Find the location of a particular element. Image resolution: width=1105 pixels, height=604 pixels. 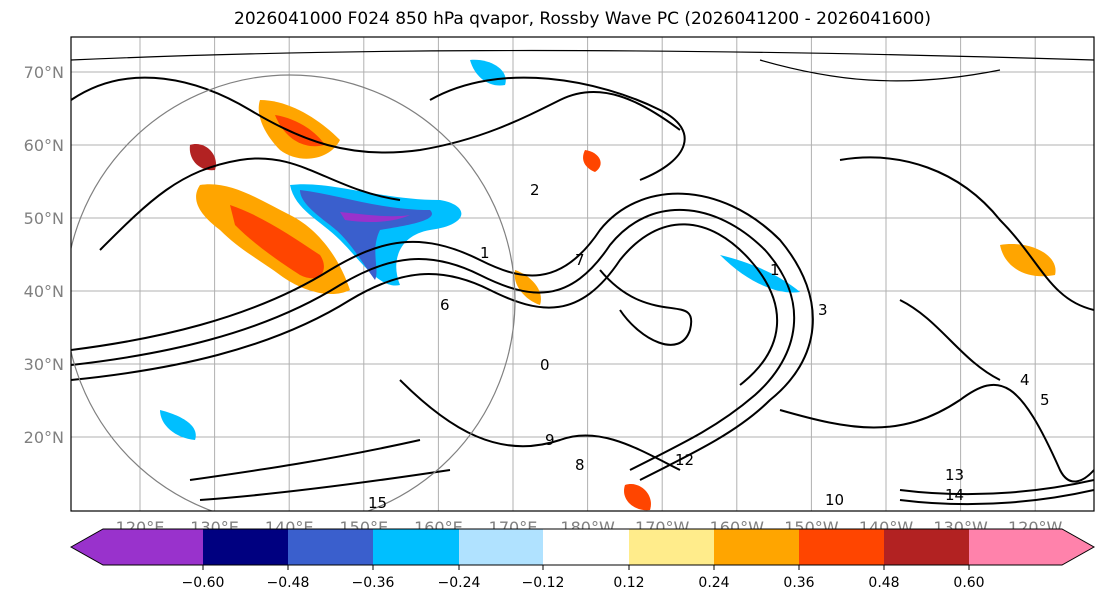

colorbar-extend-min is located at coordinates (87, 547).